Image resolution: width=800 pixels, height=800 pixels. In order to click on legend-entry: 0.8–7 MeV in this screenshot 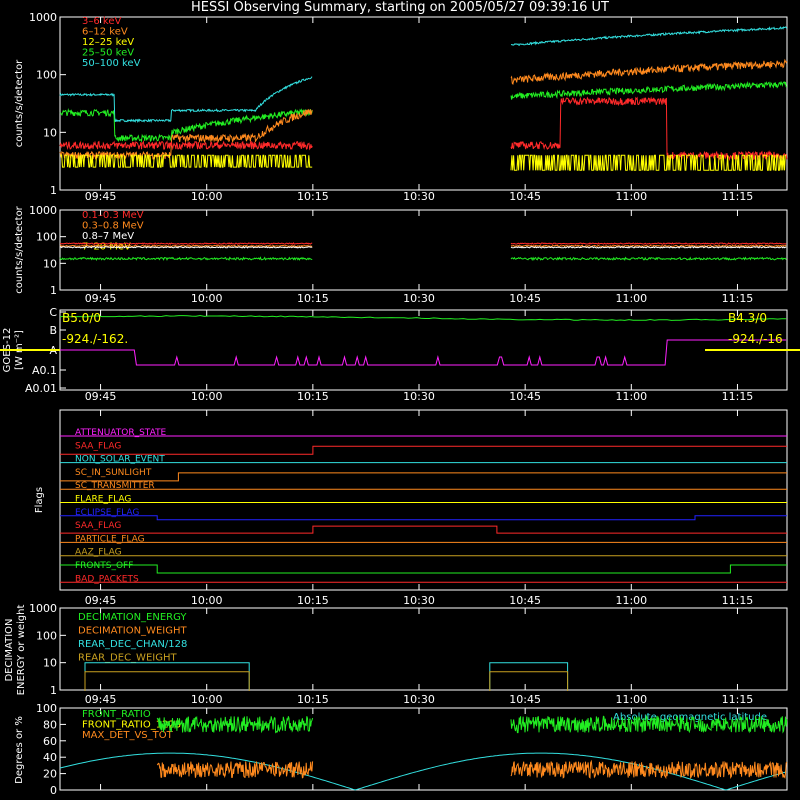, I will do `click(108, 236)`.